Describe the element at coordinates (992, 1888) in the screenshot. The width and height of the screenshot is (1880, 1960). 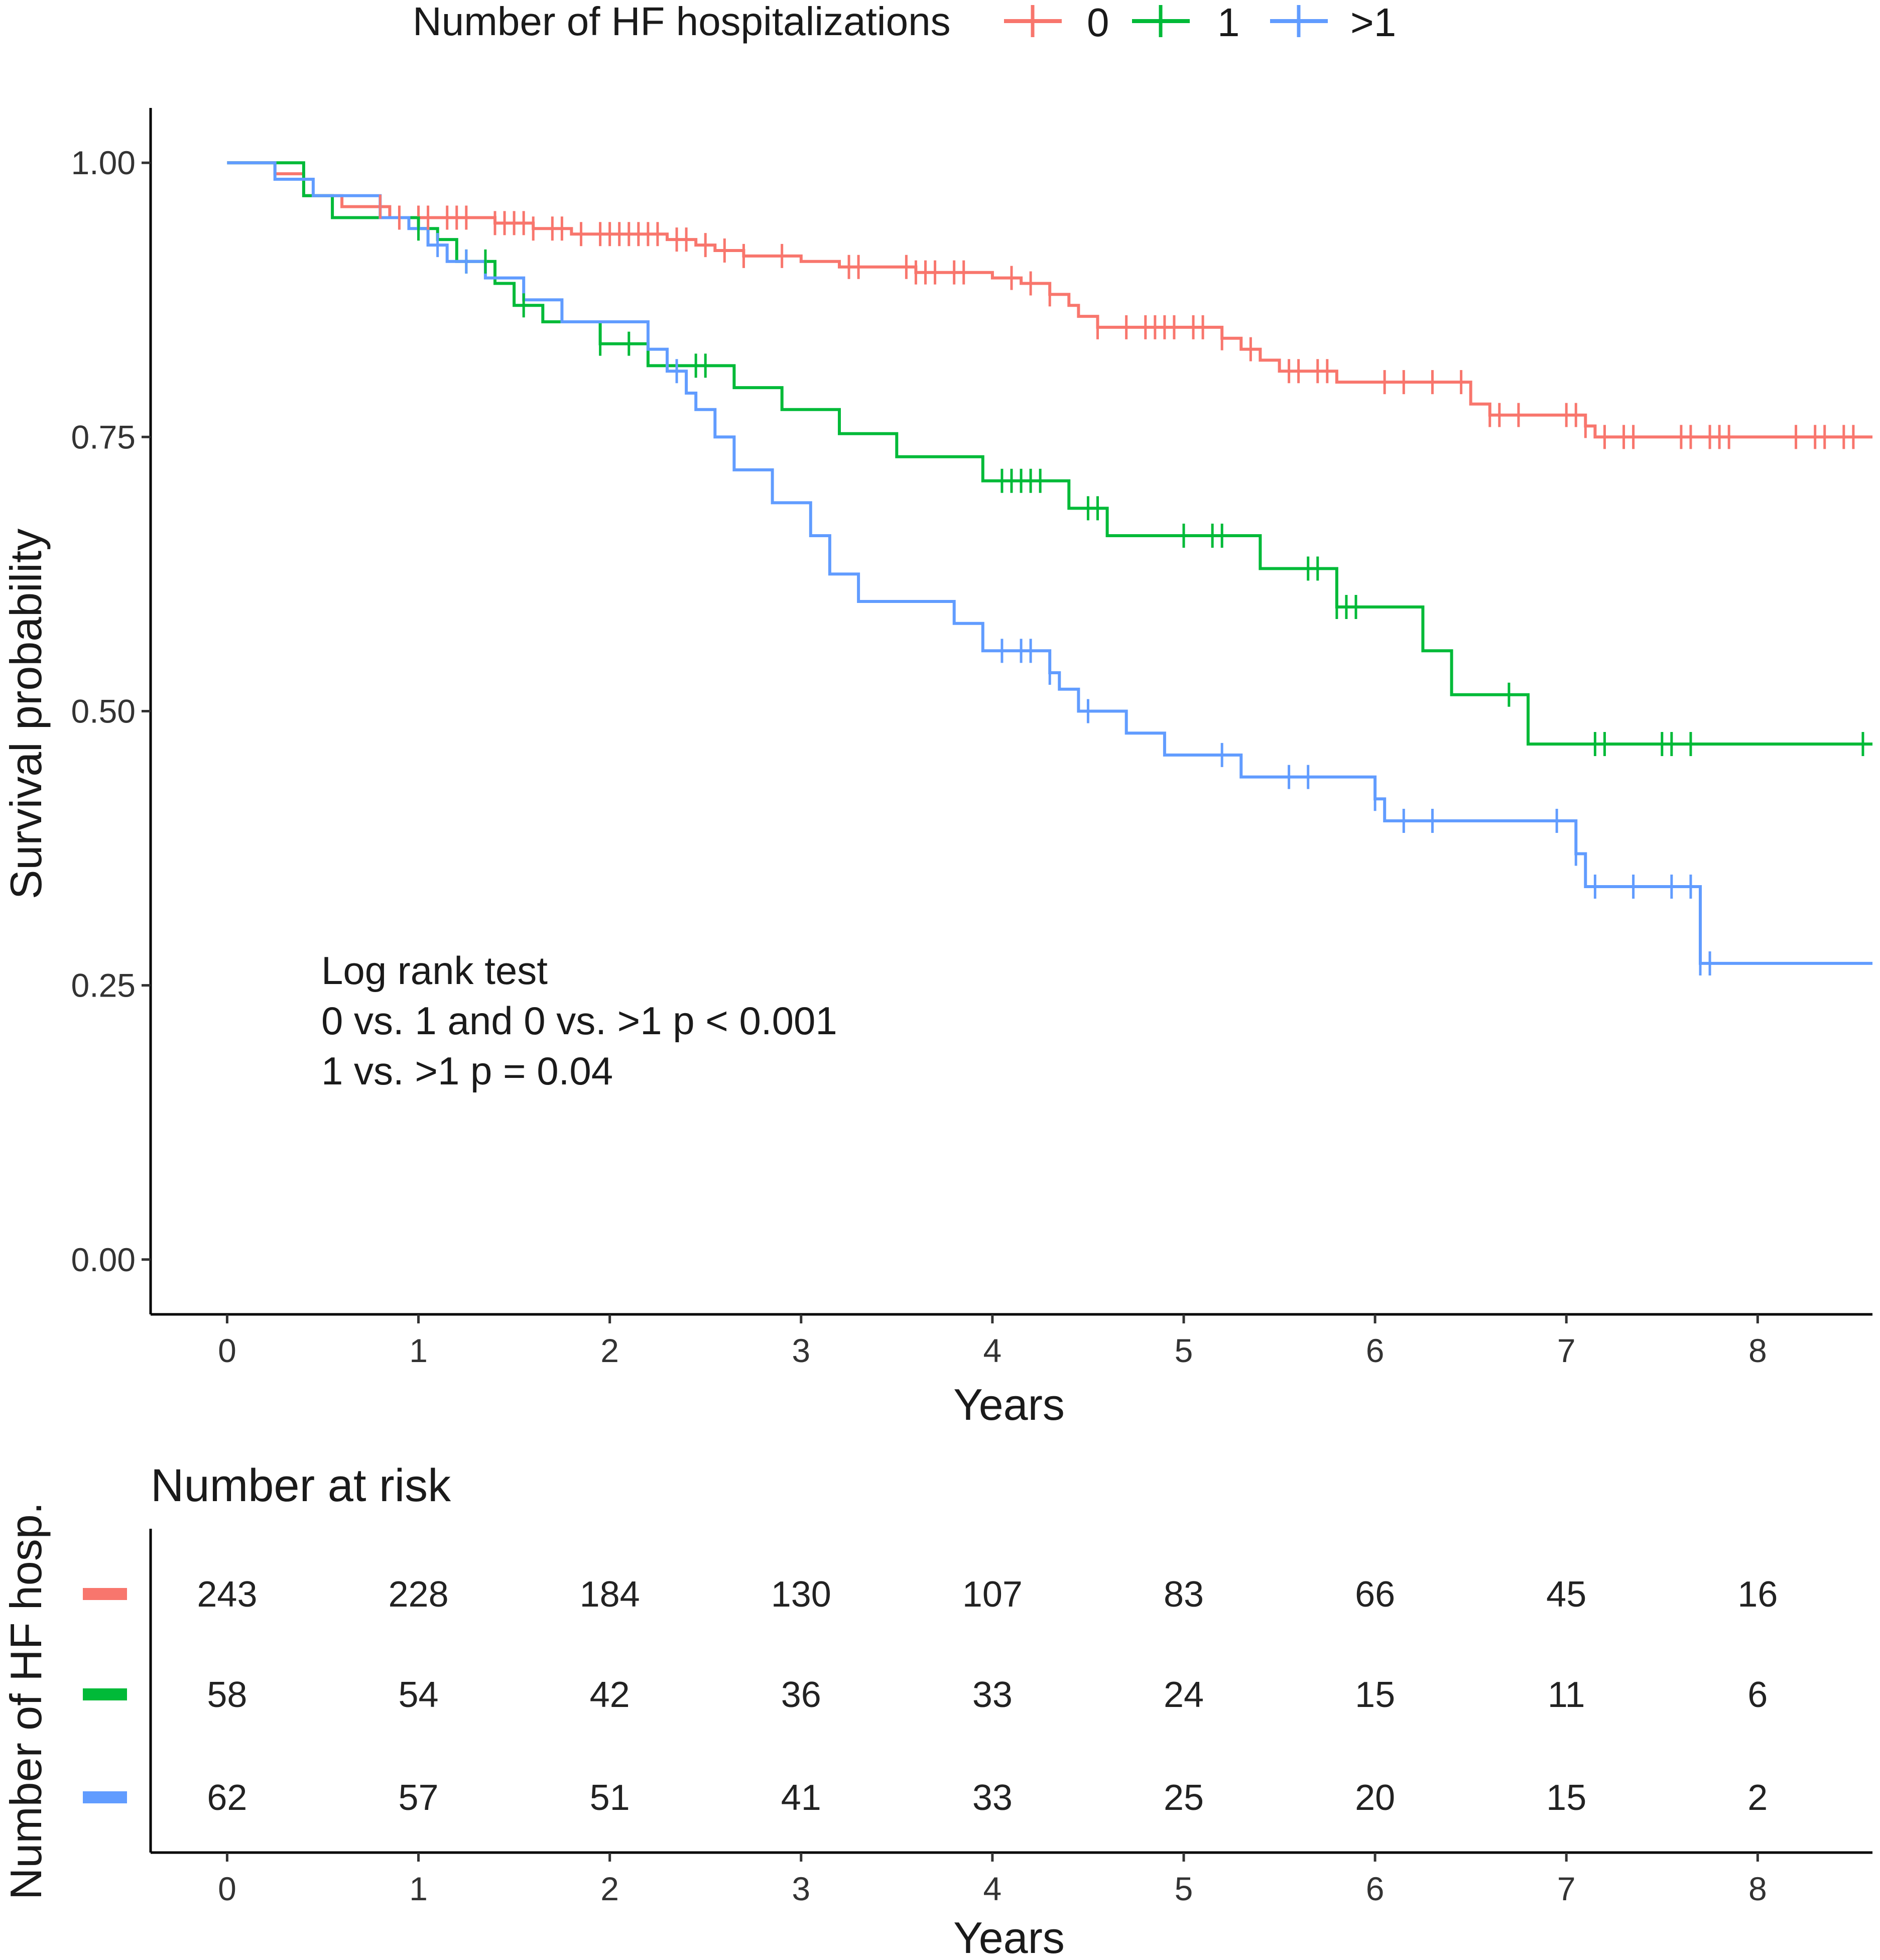
I see `risk-x-tick-label: 4` at that location.